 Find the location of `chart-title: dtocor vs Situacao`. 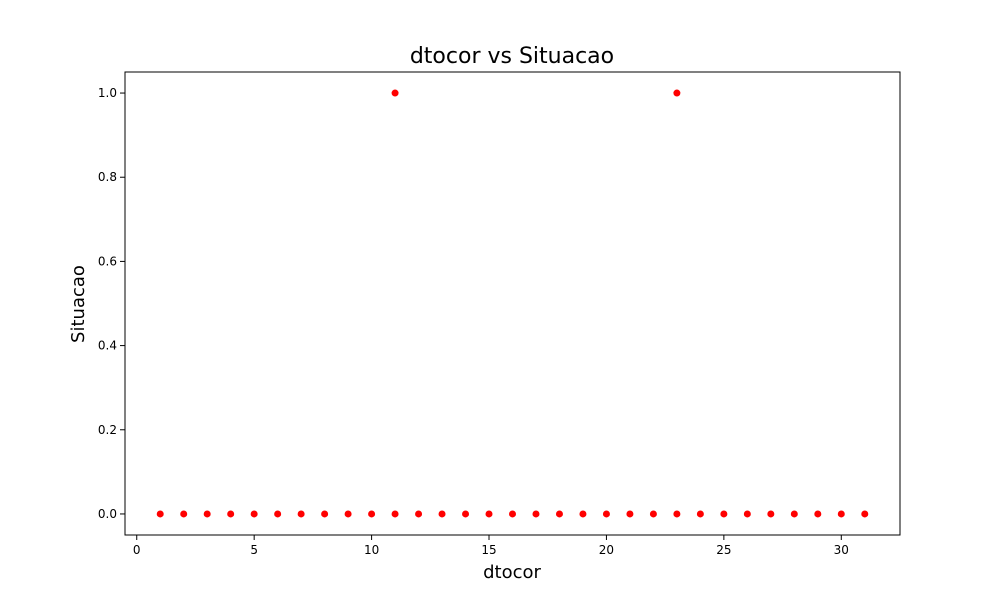

chart-title: dtocor vs Situacao is located at coordinates (512, 56).